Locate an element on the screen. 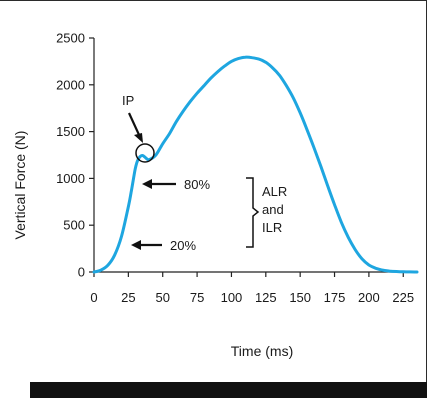  x-tick-label: 125 is located at coordinates (266, 297).